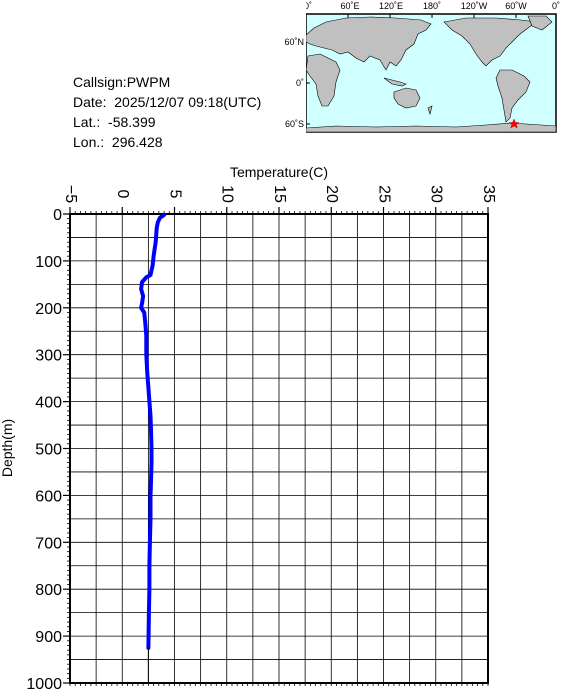 This screenshot has height=690, width=564. I want to click on y-tick-label: 900, so click(48, 637).